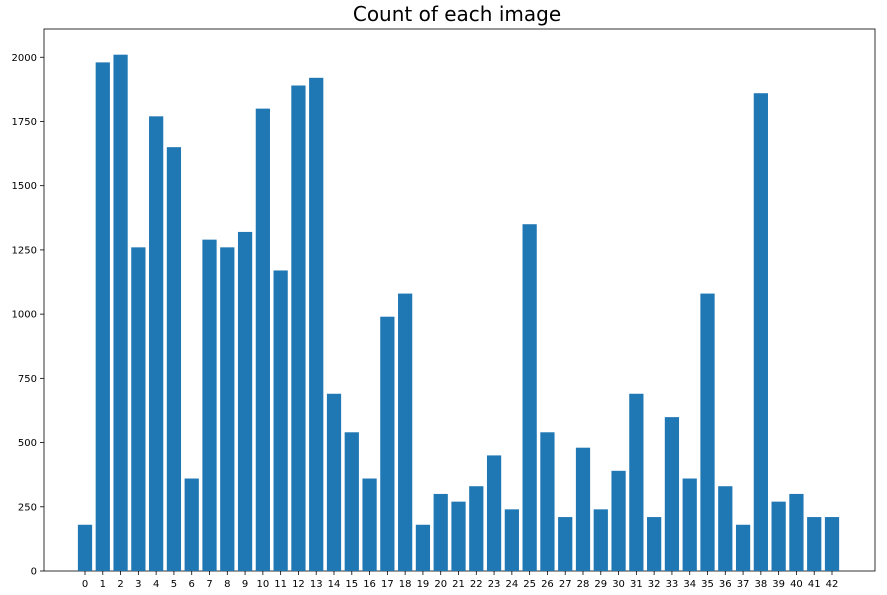 The width and height of the screenshot is (887, 595). I want to click on x-tick-label: 29, so click(600, 584).